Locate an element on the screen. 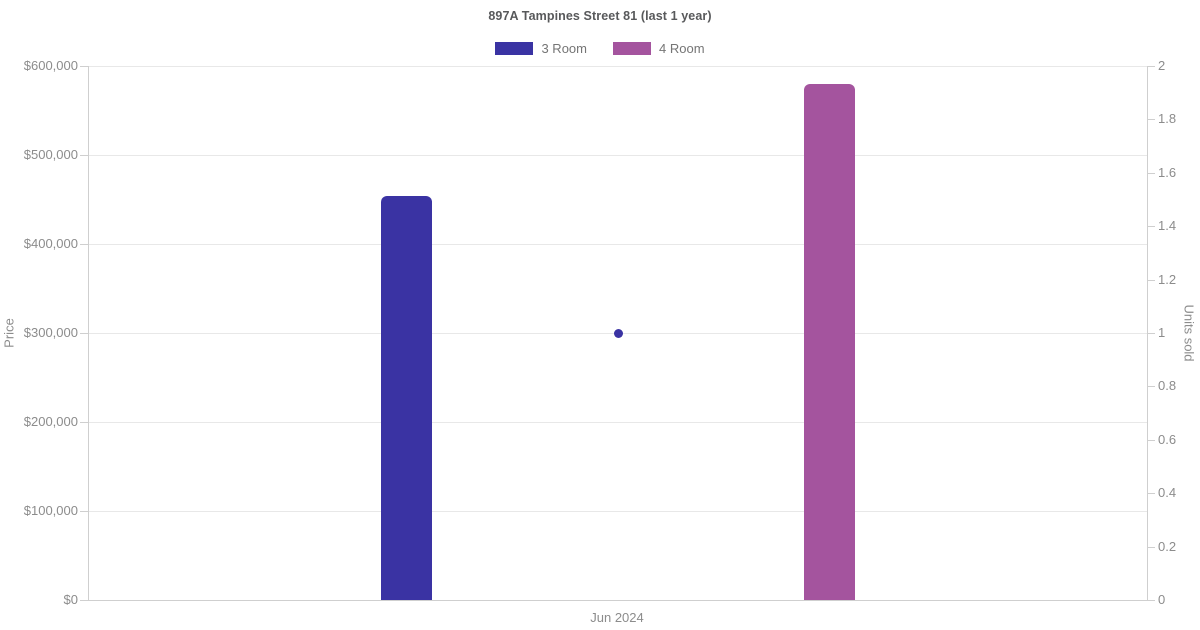  units-sold-point is located at coordinates (618, 333).